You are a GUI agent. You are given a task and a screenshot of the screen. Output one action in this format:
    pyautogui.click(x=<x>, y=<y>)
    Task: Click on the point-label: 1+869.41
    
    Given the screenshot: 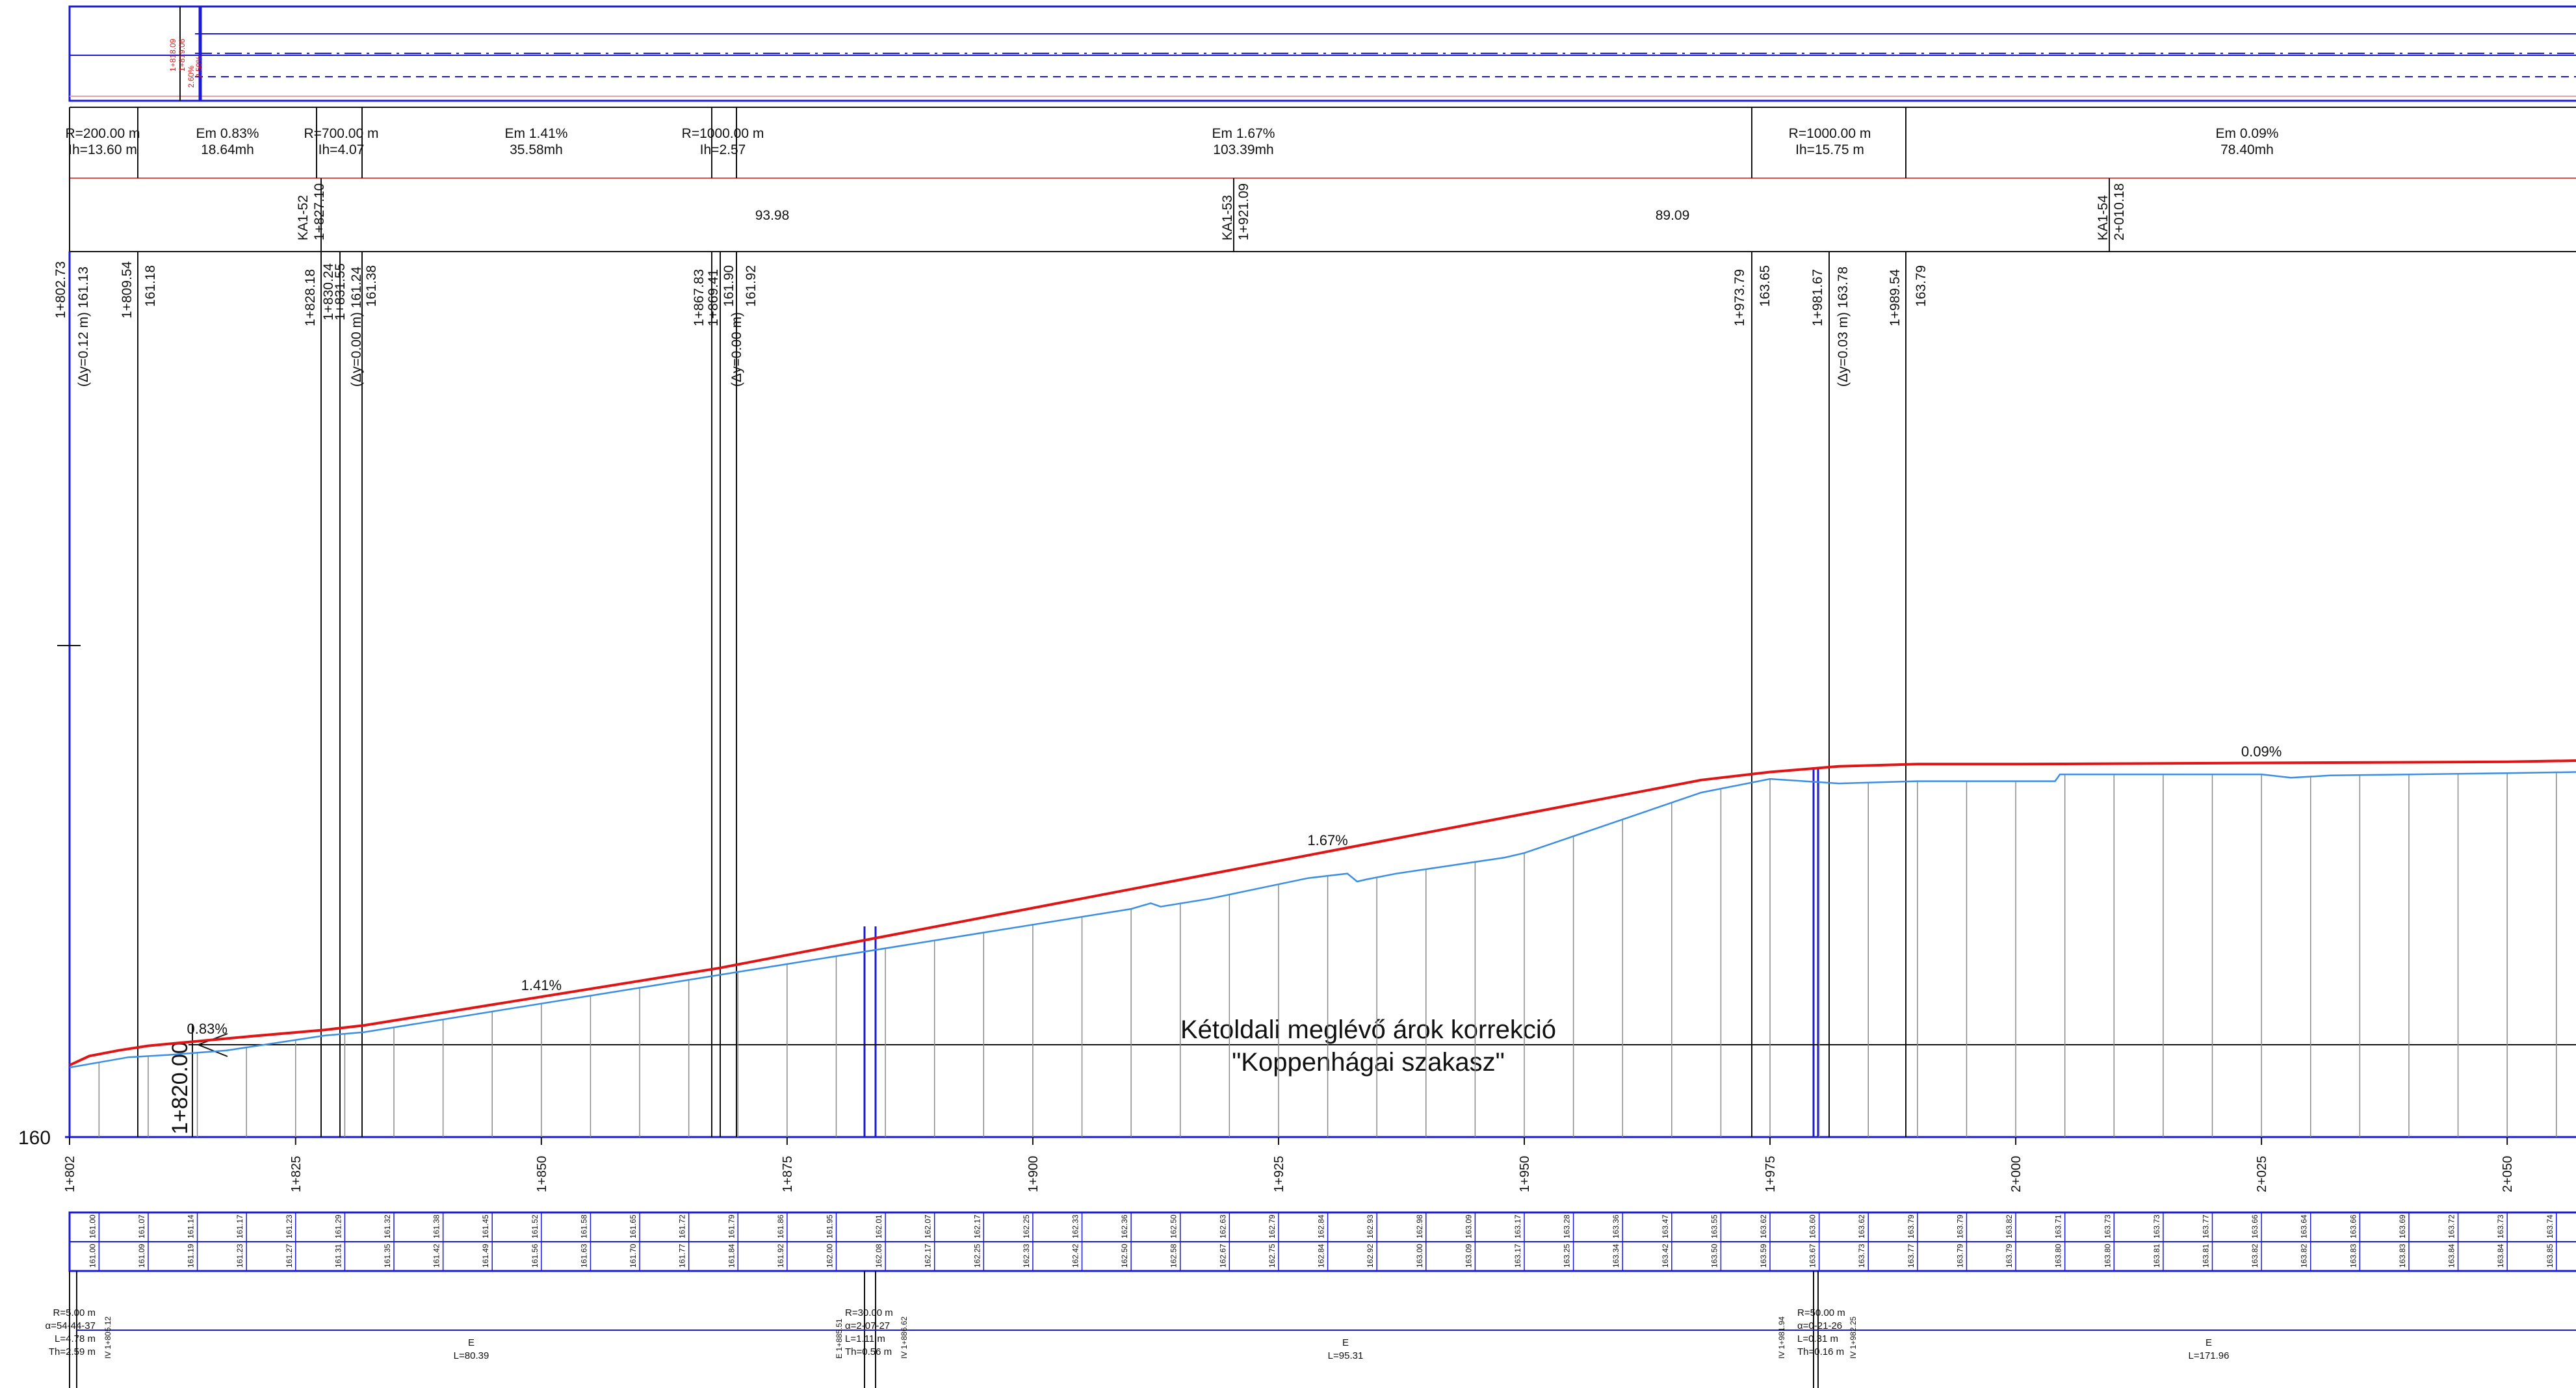 What is the action you would take?
    pyautogui.click(x=713, y=297)
    